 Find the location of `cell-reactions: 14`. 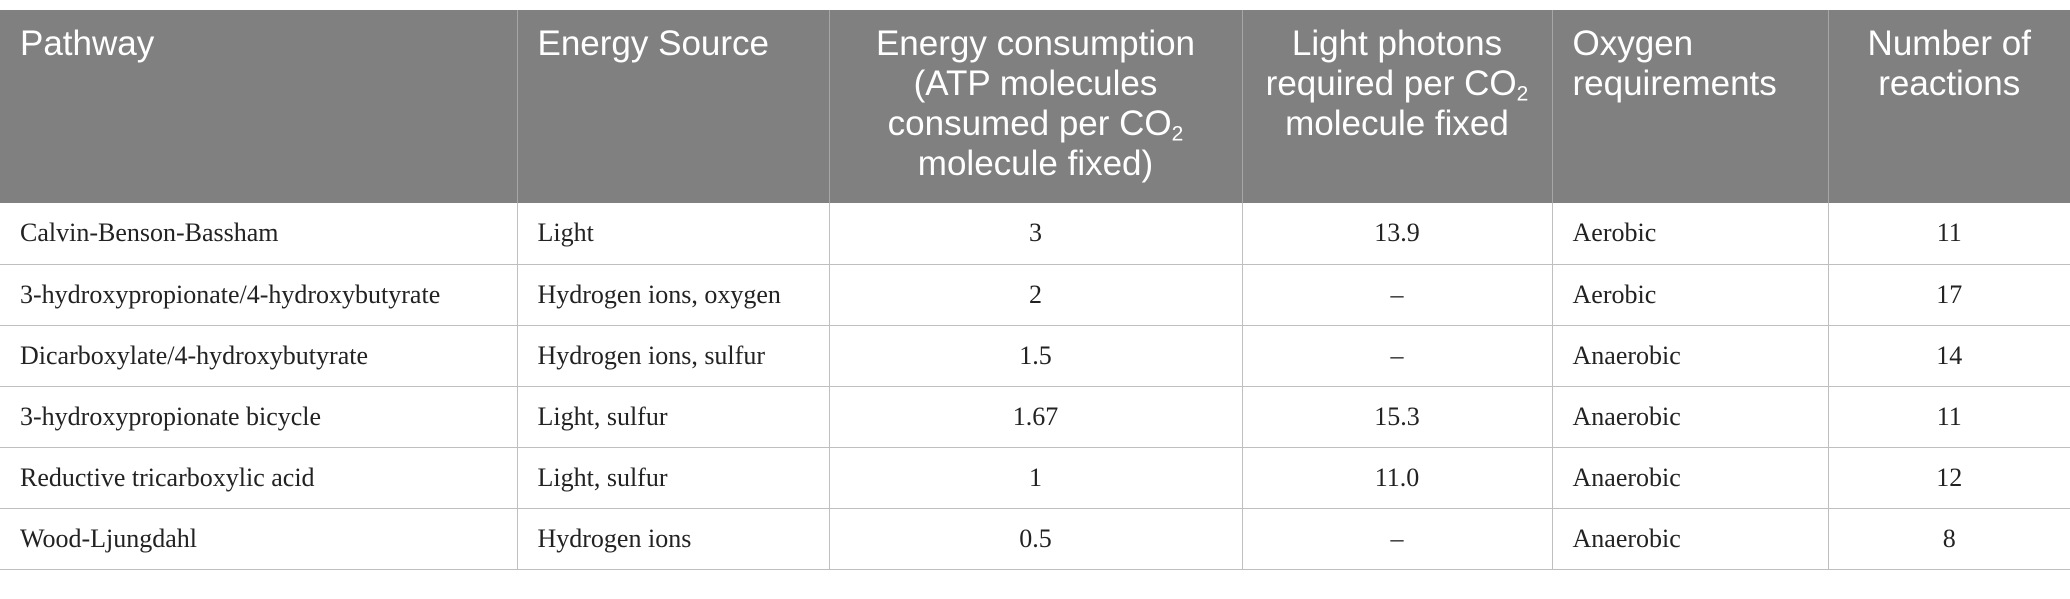

cell-reactions: 14 is located at coordinates (1948, 356).